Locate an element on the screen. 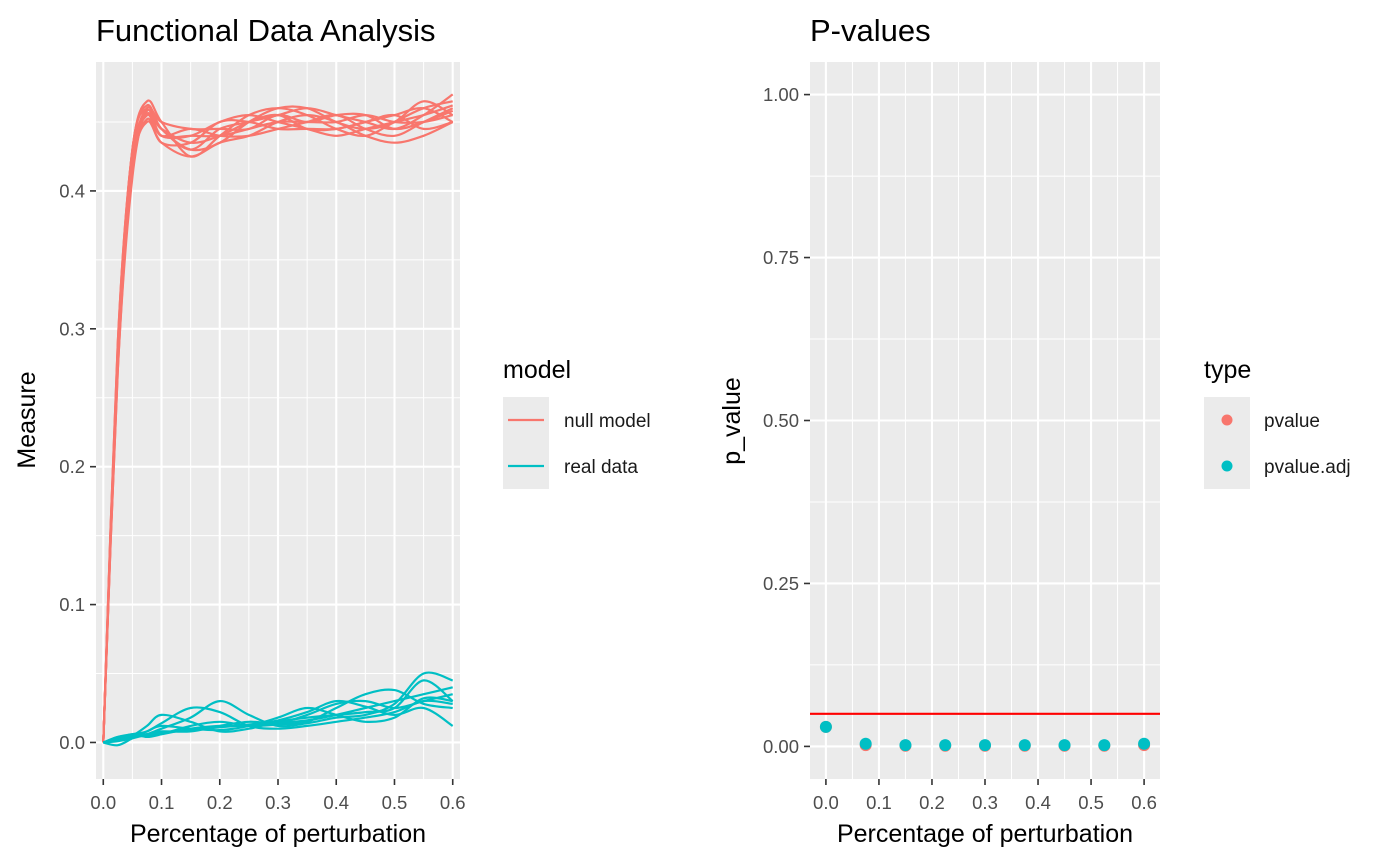 This screenshot has width=1400, height=865. right-x-tick-label: 0.2 is located at coordinates (932, 802).